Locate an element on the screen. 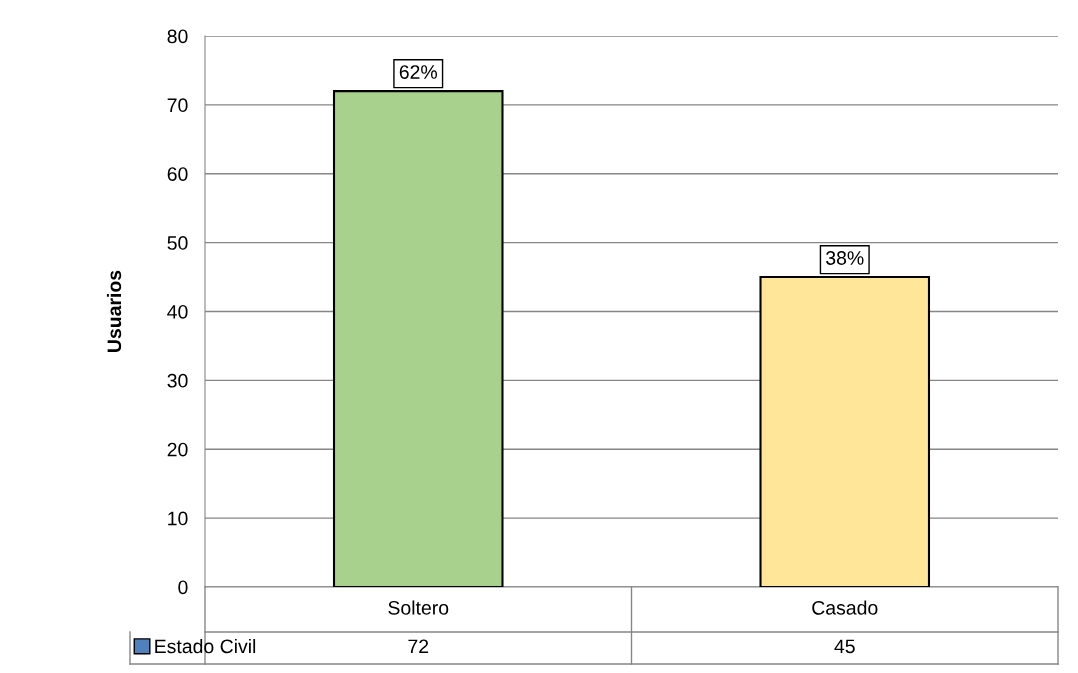 The width and height of the screenshot is (1078, 673). x-tick-label: Soltero is located at coordinates (418, 607).